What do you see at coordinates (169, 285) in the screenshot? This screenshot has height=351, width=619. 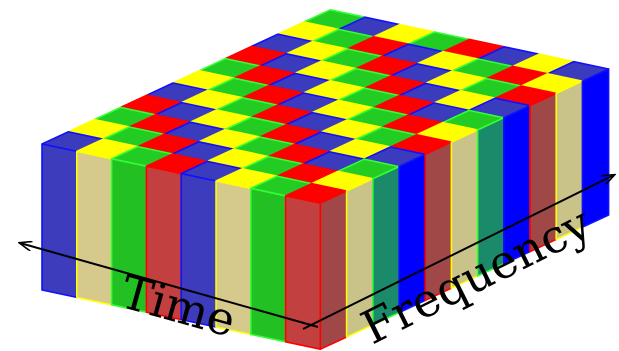 I see `time-axis-arrow` at bounding box center [169, 285].